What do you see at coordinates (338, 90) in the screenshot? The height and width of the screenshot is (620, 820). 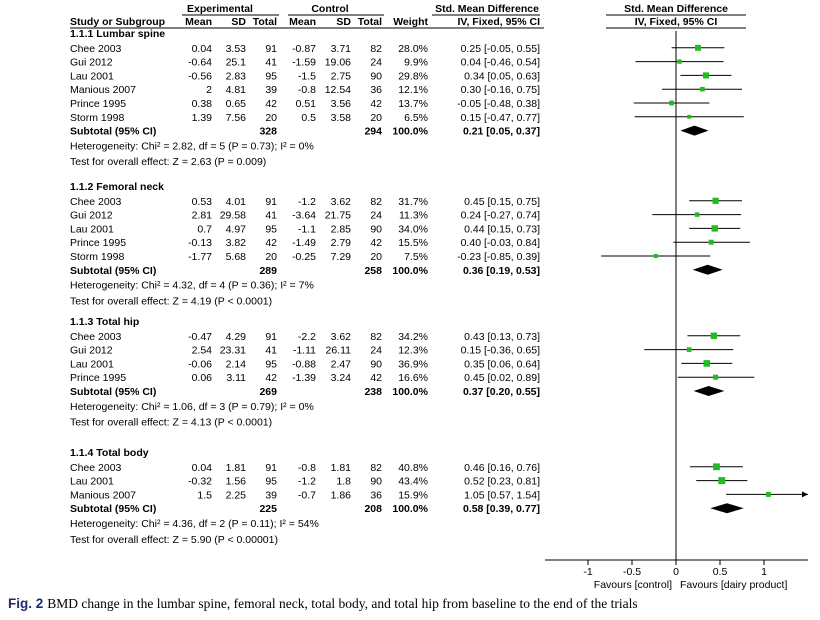 I see `ctl-sd: 12.54` at bounding box center [338, 90].